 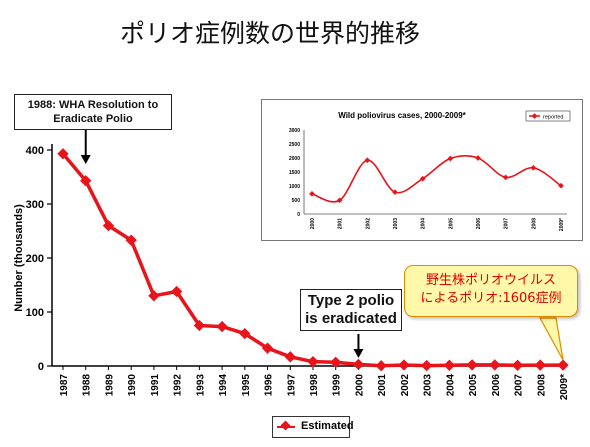 I want to click on x-tick-label: 1990, so click(x=132, y=385).